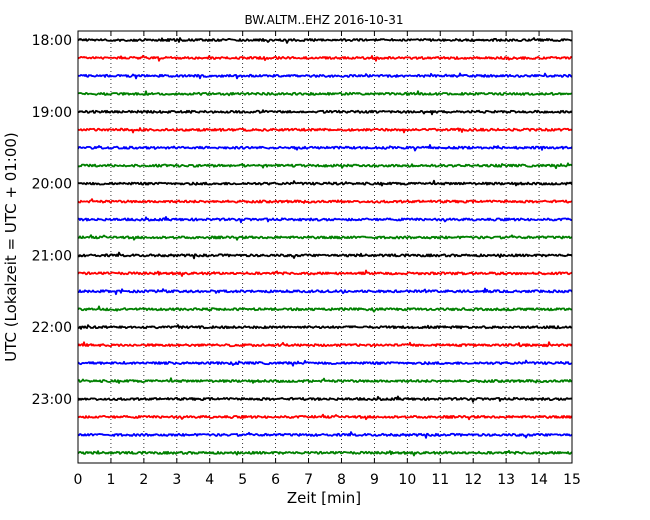 Image resolution: width=650 pixels, height=520 pixels. What do you see at coordinates (341, 480) in the screenshot?
I see `x-tick-label: 8` at bounding box center [341, 480].